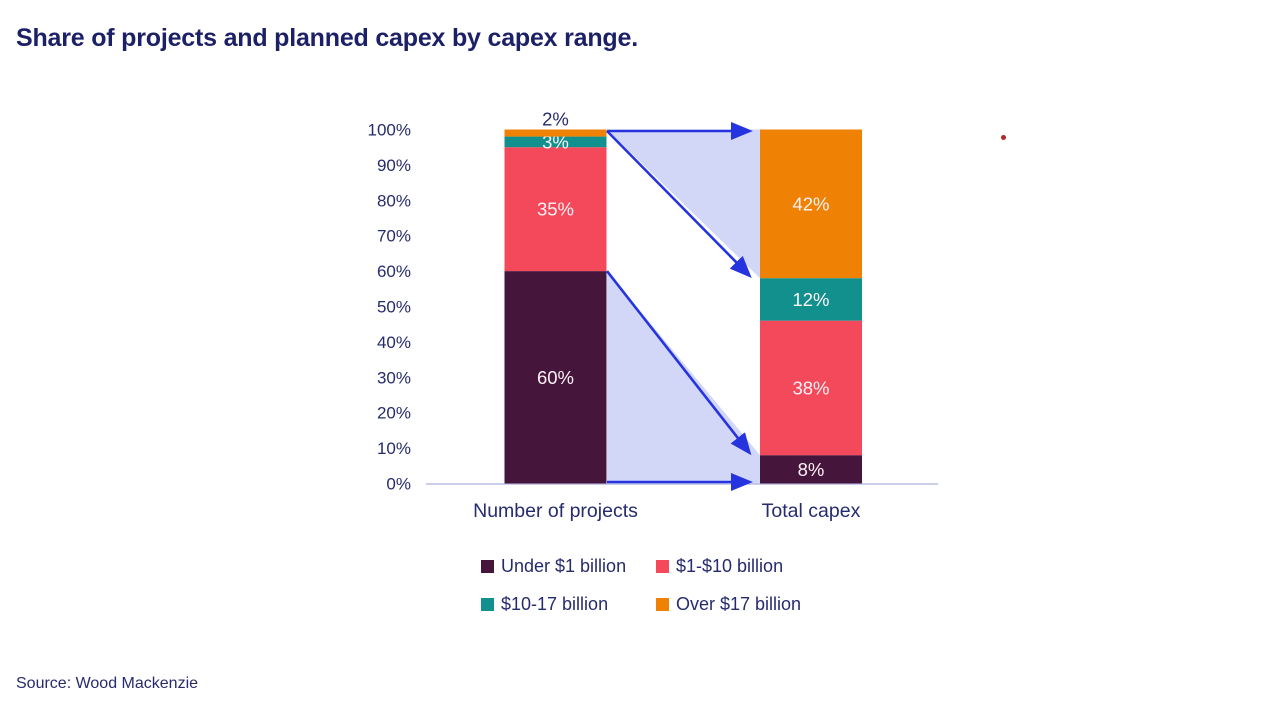 The width and height of the screenshot is (1280, 717). I want to click on segment-label: 42%, so click(810, 203).